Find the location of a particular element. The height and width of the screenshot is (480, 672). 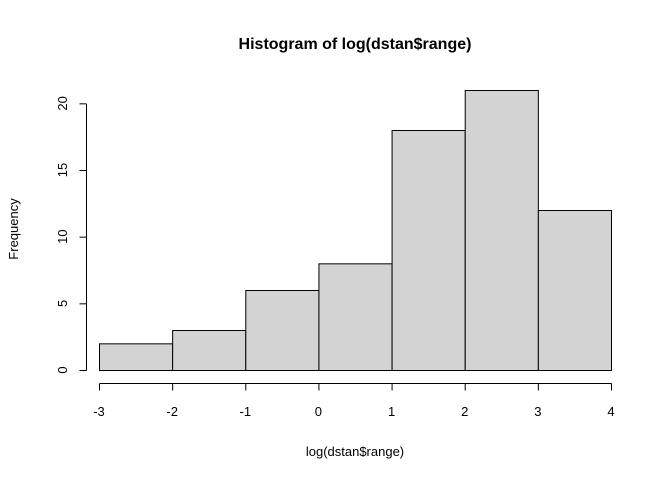

y-axis: 0 5 10 15 20 is located at coordinates (71, 235).